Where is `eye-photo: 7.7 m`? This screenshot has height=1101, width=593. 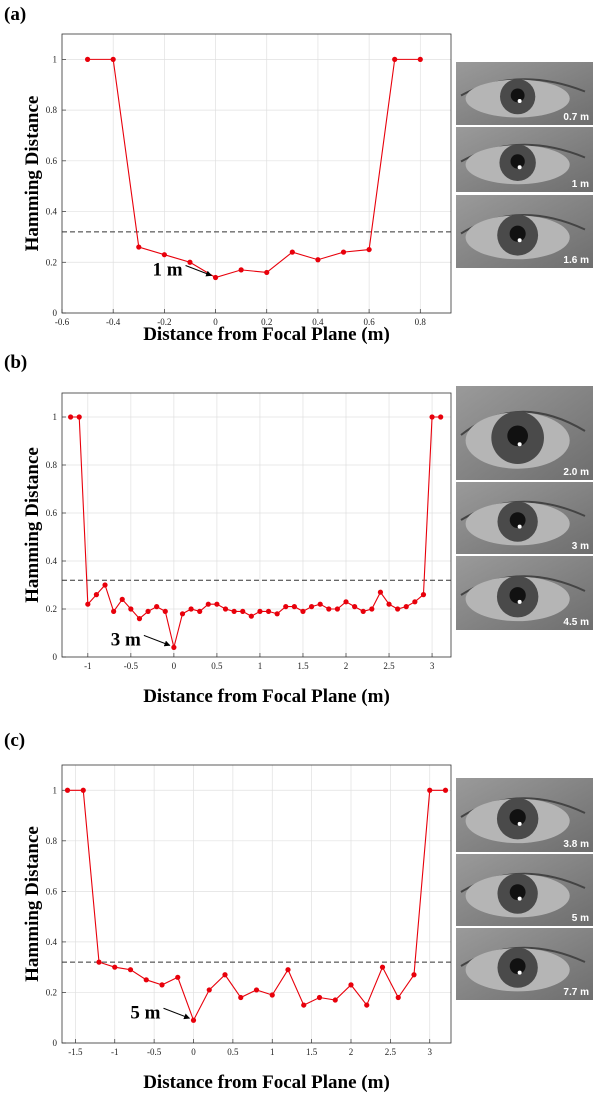
eye-photo: 7.7 m is located at coordinates (524, 964).